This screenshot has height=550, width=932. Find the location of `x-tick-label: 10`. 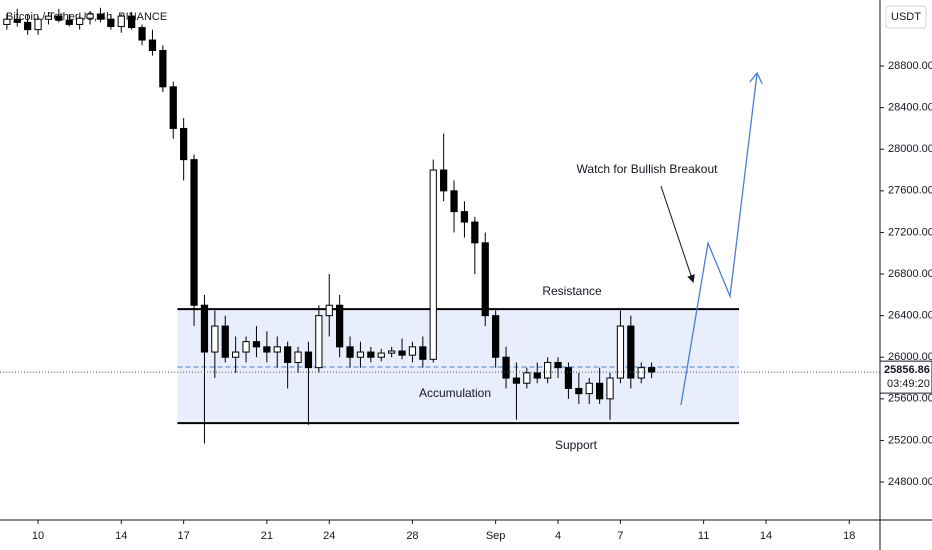

x-tick-label: 10 is located at coordinates (38, 536).